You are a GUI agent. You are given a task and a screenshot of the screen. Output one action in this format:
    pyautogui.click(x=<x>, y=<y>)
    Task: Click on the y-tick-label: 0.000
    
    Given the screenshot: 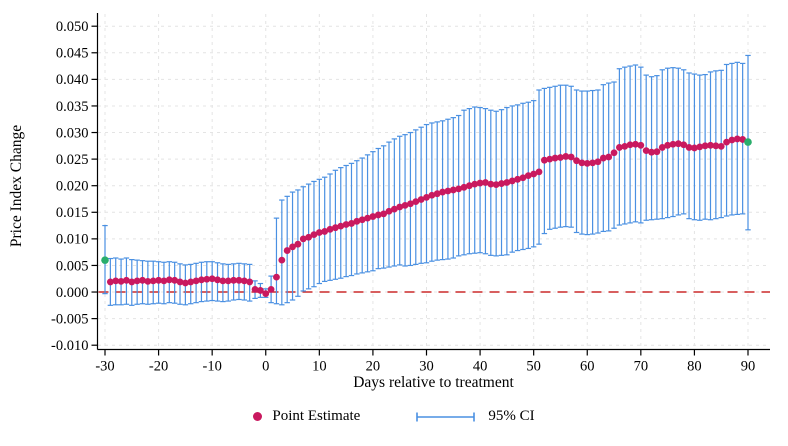 What is the action you would take?
    pyautogui.click(x=72, y=293)
    